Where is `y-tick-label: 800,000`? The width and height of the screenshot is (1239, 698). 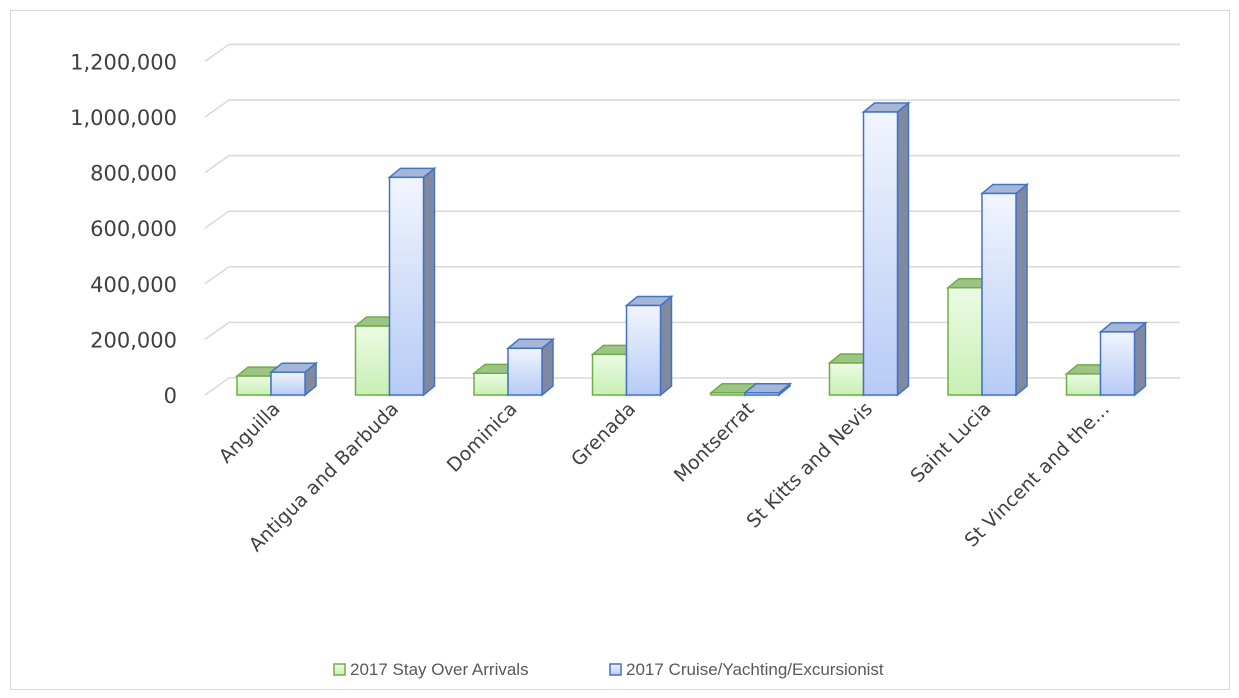 y-tick-label: 800,000 is located at coordinates (133, 174).